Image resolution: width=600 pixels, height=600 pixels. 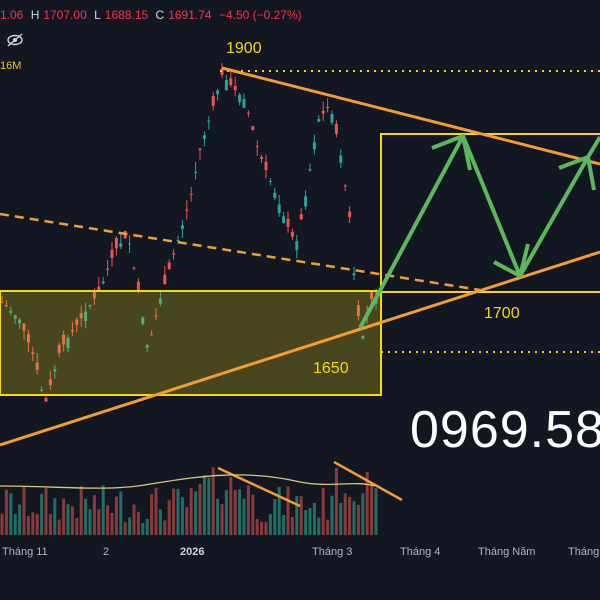 What do you see at coordinates (331, 368) in the screenshot?
I see `level-label-bottom: 1650` at bounding box center [331, 368].